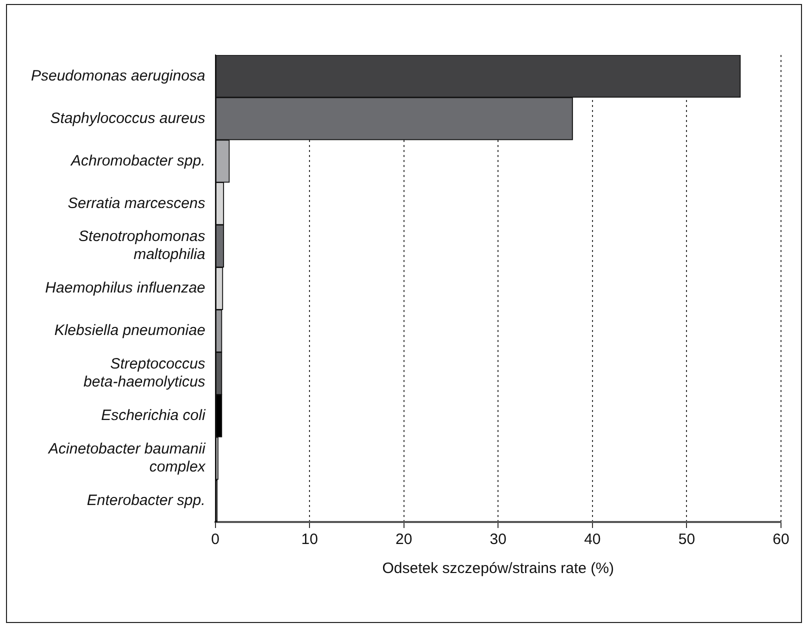  I want to click on y-tick-label: Staphylococcus aureus, so click(128, 118).